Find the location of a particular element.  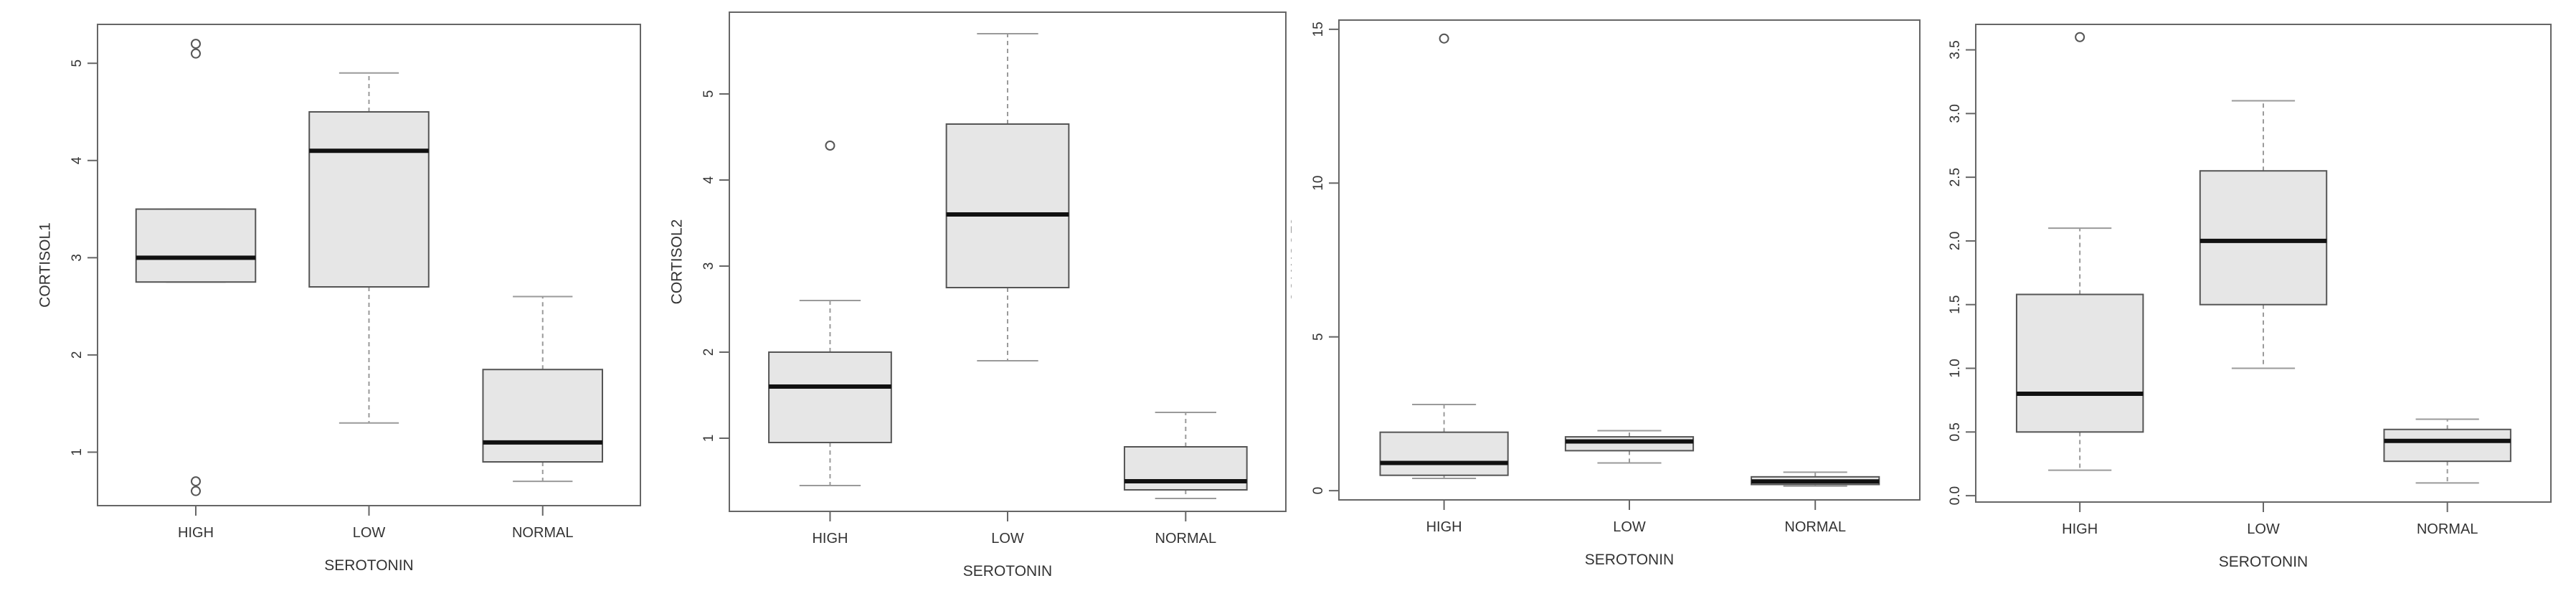

y-tick-label: 2.5 is located at coordinates (1955, 177).